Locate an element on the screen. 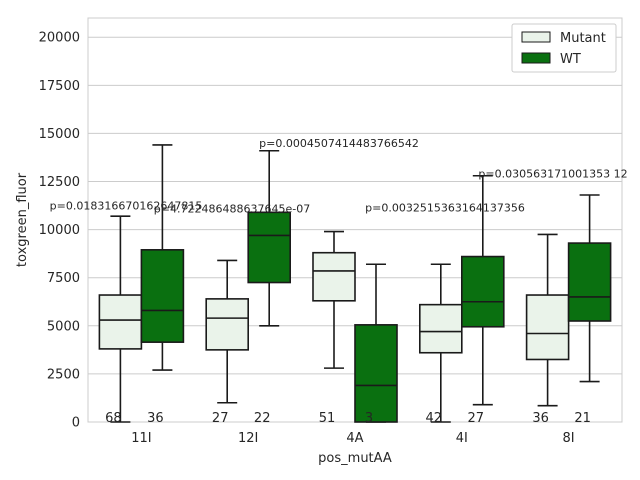 This screenshot has height=480, width=640. box-mutant-8i: 36 is located at coordinates (547, 329).